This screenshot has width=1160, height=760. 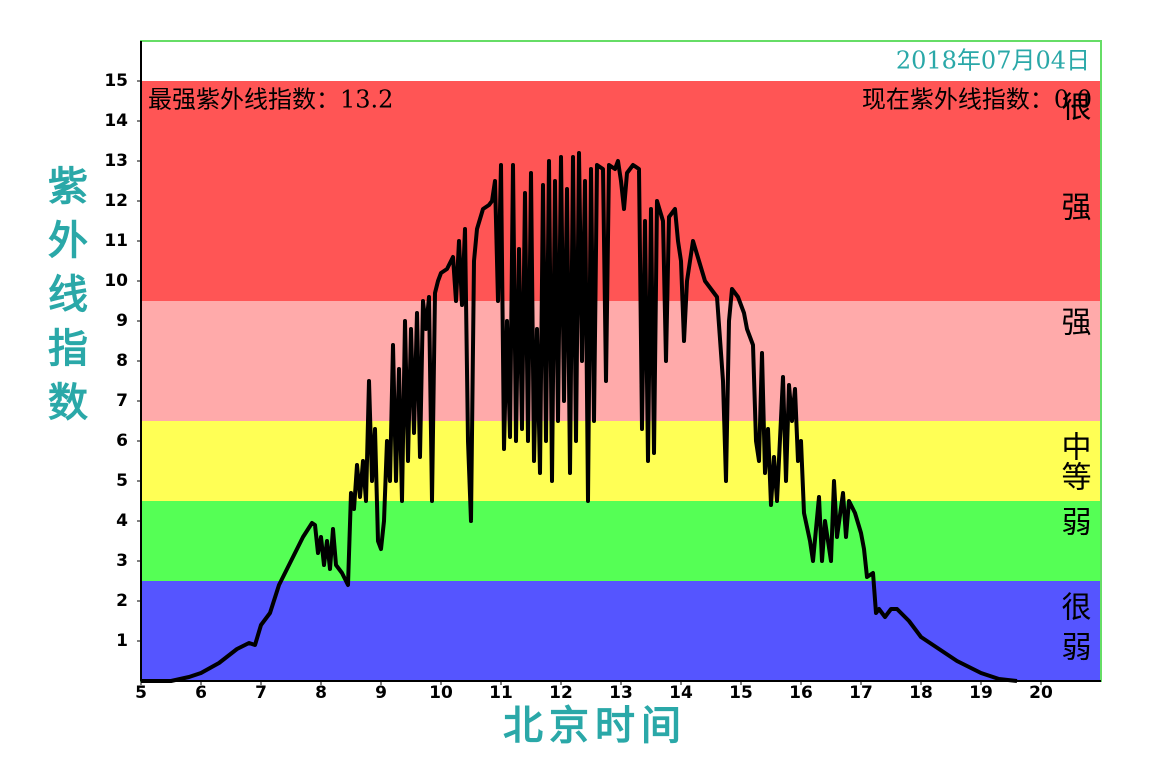 What do you see at coordinates (116, 121) in the screenshot?
I see `y-tick-label: 14` at bounding box center [116, 121].